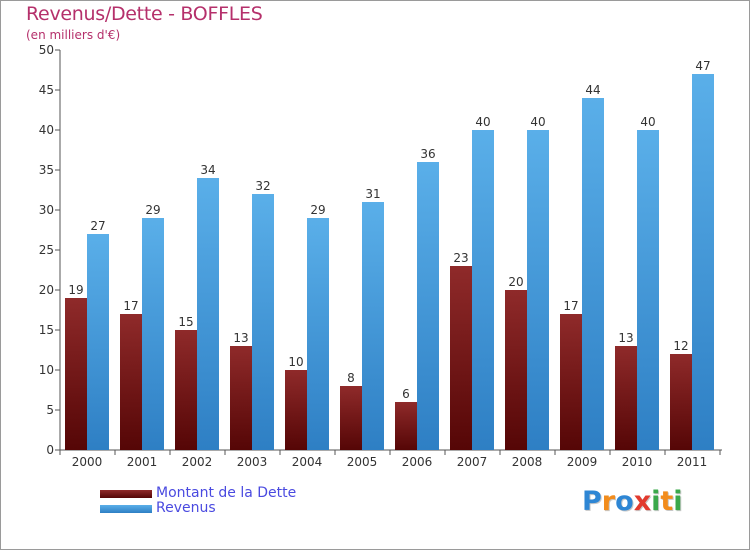  I want to click on x-tick-label: 2001, so click(142, 462).